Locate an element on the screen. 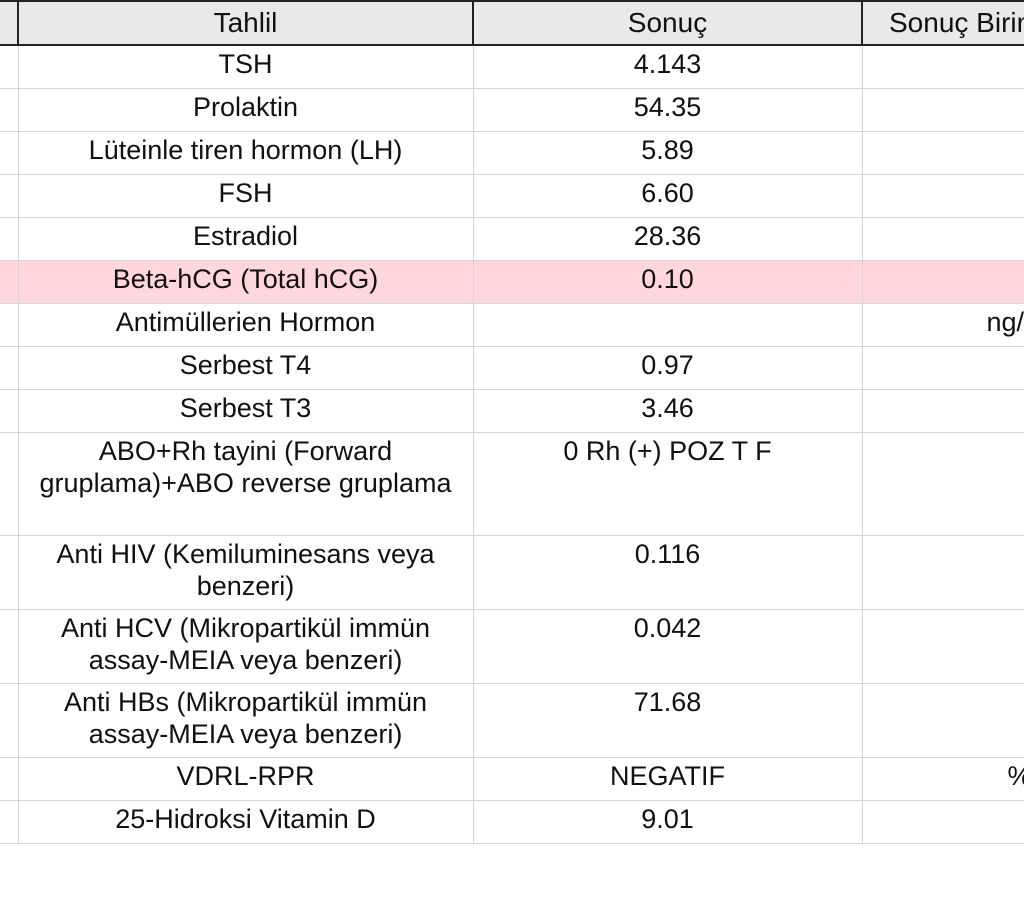 The height and width of the screenshot is (905, 1024). unit-cell: % is located at coordinates (943, 779).